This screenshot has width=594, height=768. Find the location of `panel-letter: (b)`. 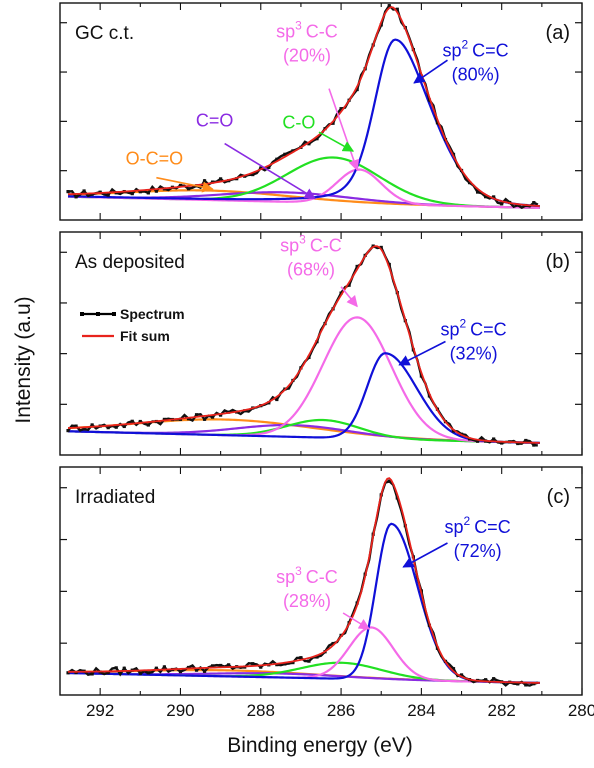

panel-letter: (b) is located at coordinates (558, 262).